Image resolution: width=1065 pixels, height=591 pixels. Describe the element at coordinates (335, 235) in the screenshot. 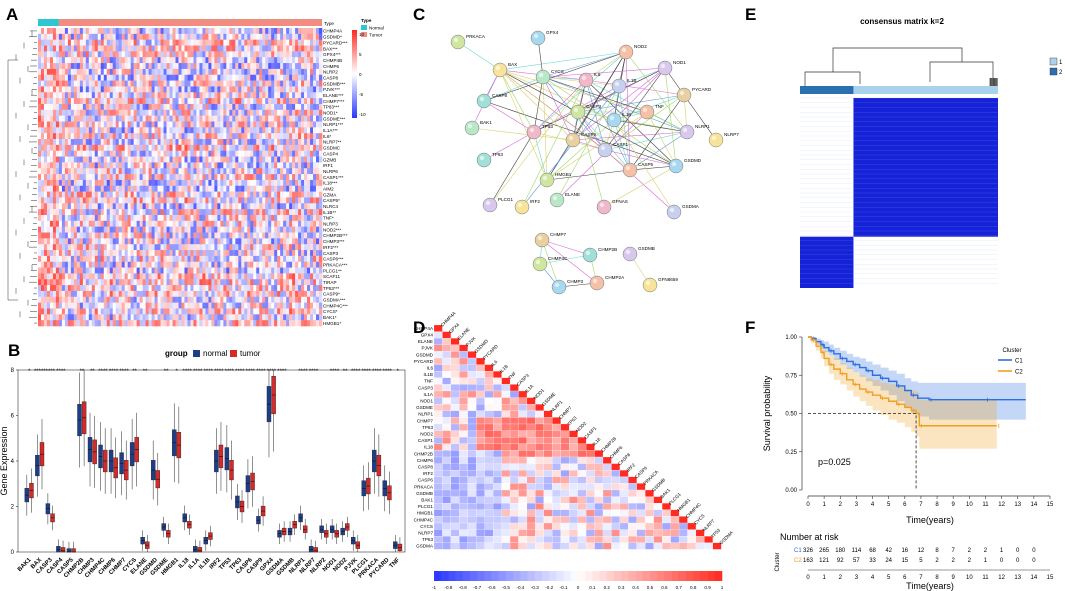

I see `row-label: CHMP2B***` at that location.